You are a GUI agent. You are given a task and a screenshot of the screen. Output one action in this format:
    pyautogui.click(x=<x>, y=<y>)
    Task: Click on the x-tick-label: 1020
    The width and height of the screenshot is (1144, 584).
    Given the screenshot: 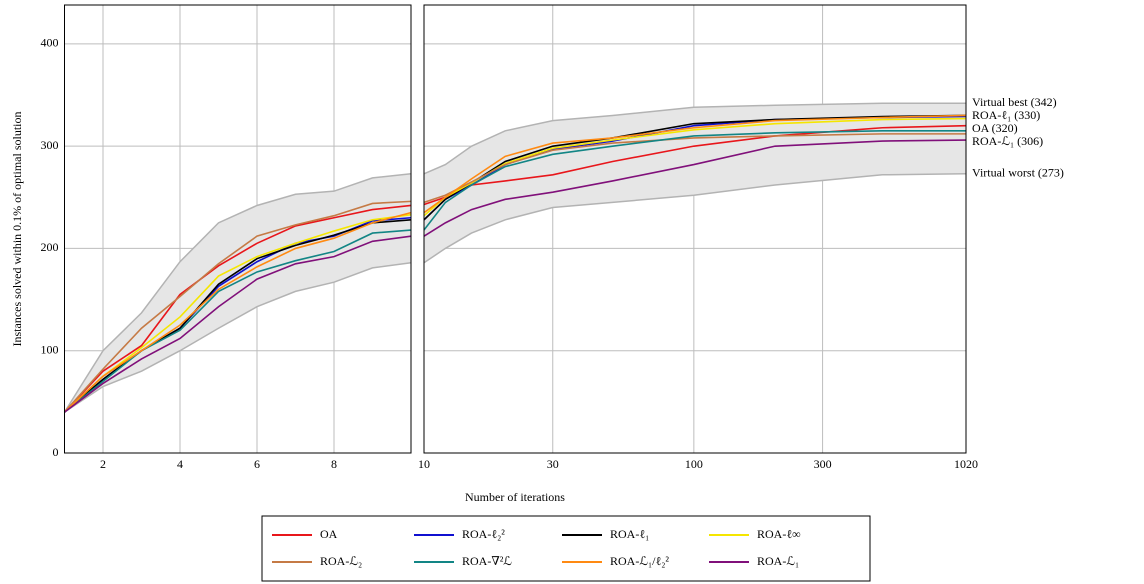 What is the action you would take?
    pyautogui.click(x=966, y=464)
    